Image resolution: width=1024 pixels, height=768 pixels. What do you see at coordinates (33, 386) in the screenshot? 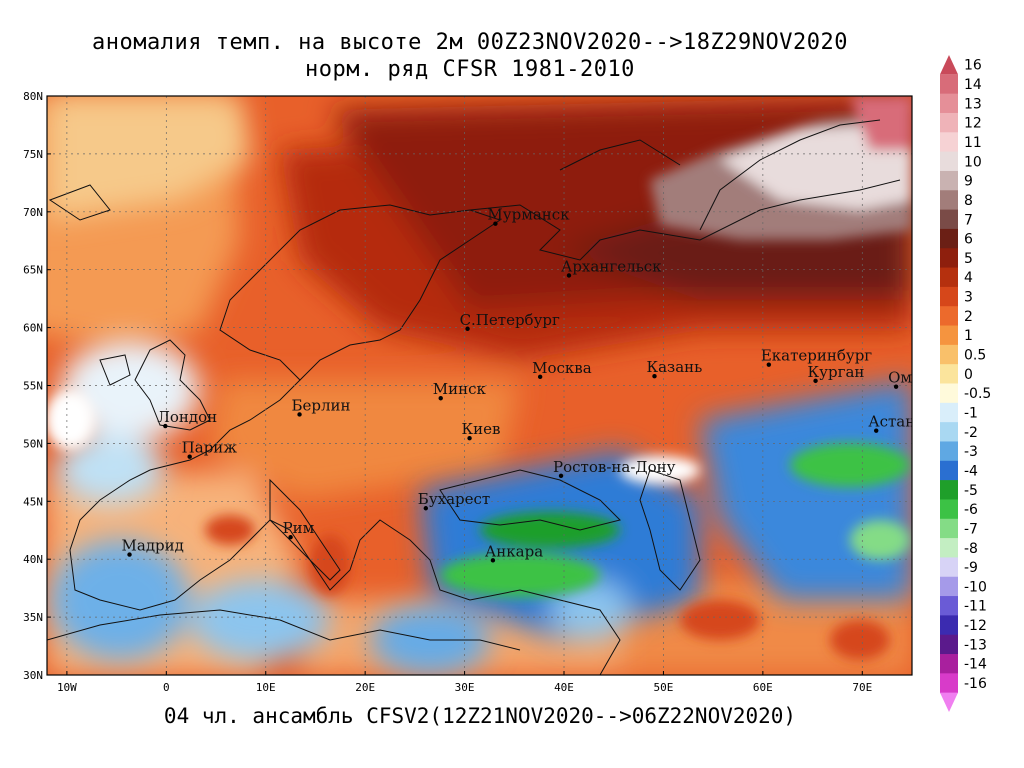
I see `lat-label-5: 55N` at bounding box center [33, 386].